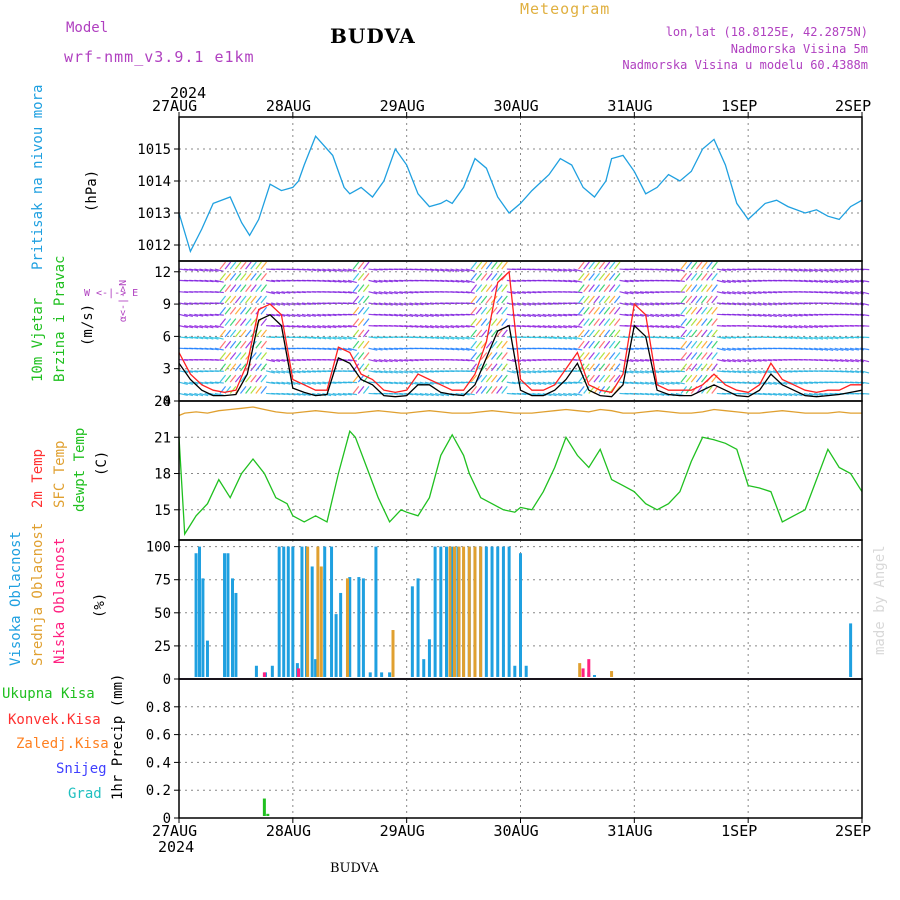 This screenshot has width=900, height=900. I want to click on top-year: 2024, so click(188, 93).